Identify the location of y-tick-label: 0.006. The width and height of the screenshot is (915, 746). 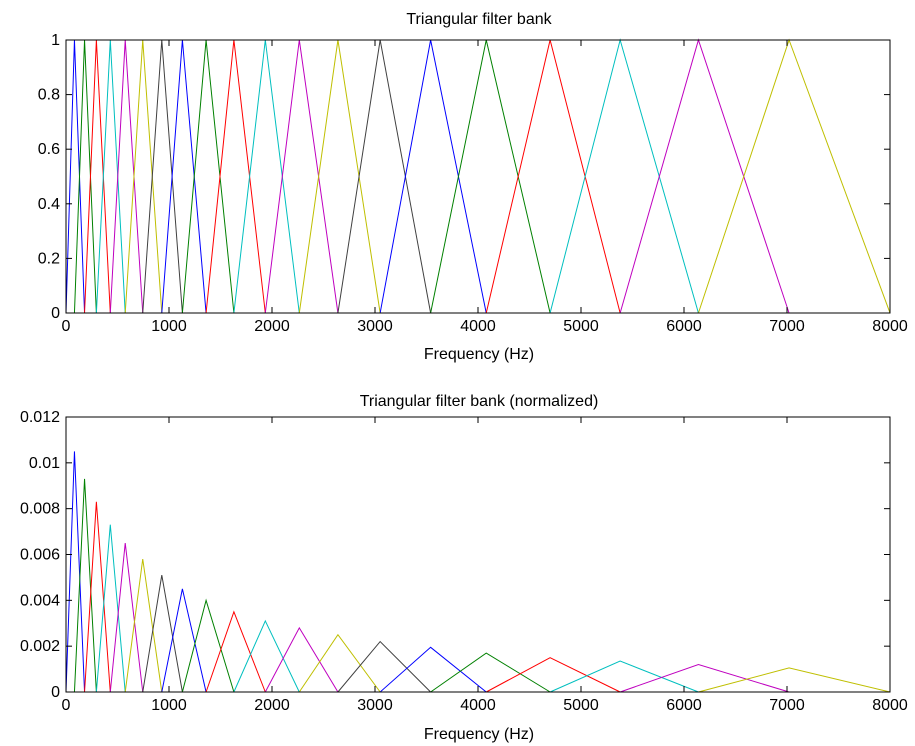
(40, 555).